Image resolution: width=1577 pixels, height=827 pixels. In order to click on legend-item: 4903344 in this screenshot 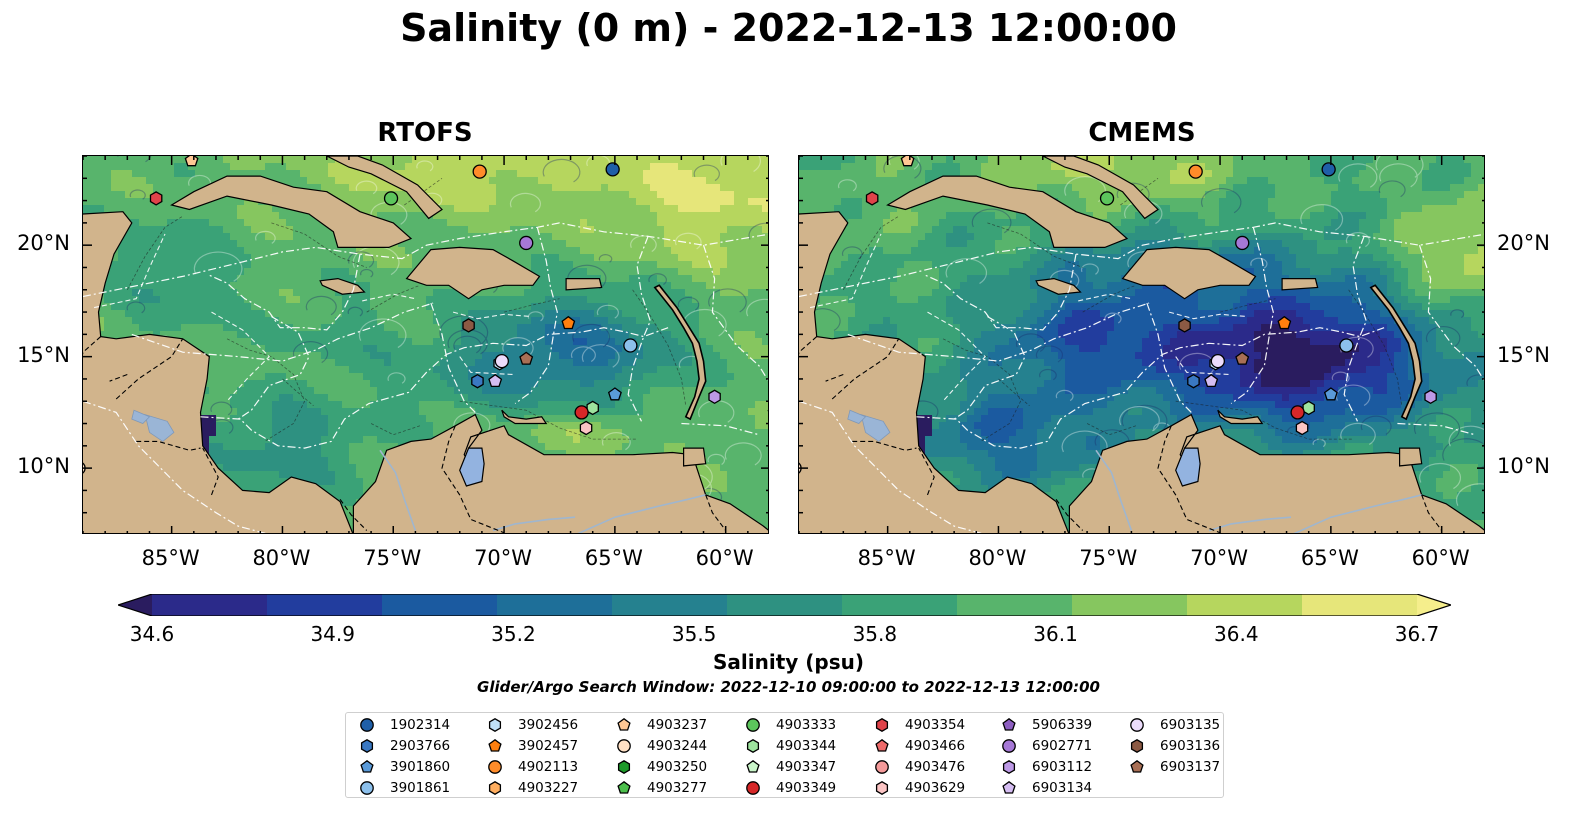, I will do `click(790, 746)`.